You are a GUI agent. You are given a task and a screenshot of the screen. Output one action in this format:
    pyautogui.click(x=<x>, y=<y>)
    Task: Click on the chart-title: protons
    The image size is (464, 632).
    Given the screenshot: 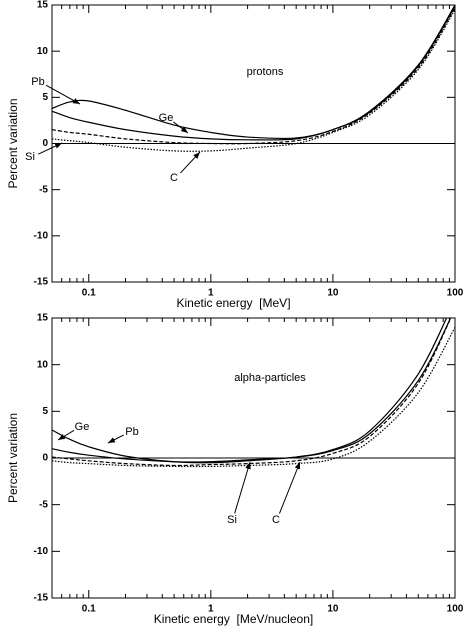 What is the action you would take?
    pyautogui.click(x=265, y=72)
    